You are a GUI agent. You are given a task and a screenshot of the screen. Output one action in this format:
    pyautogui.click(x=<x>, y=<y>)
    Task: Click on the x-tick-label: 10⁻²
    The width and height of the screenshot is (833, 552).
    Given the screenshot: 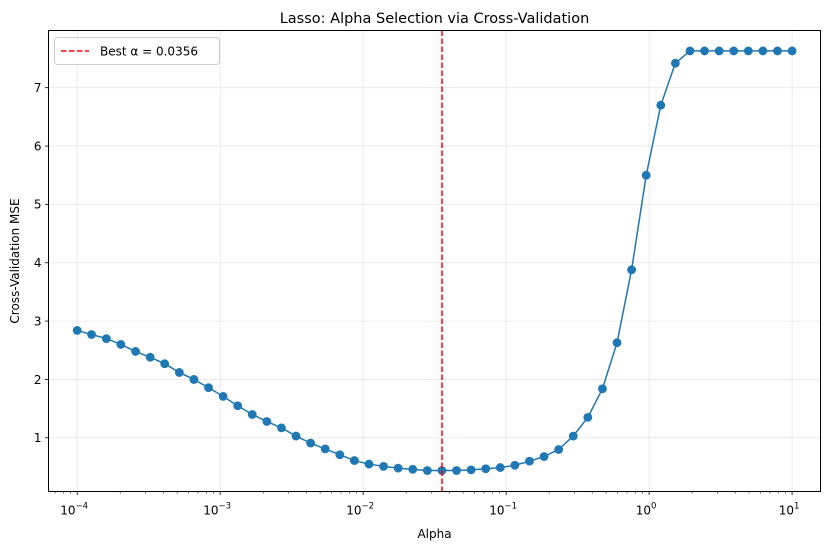 What is the action you would take?
    pyautogui.click(x=360, y=510)
    